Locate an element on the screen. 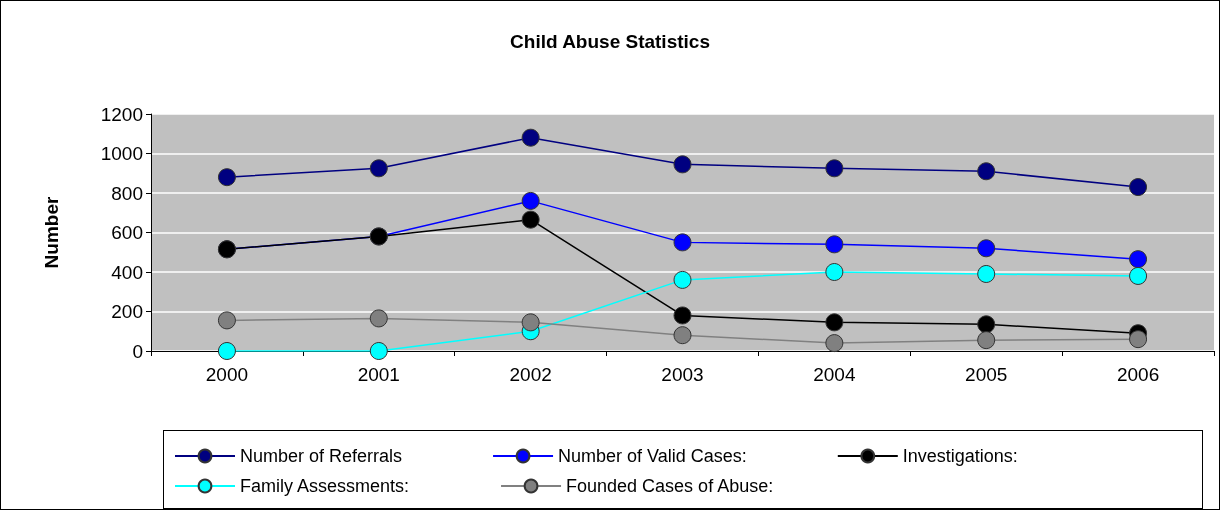  y-tick-label: 600 is located at coordinates (127, 232).